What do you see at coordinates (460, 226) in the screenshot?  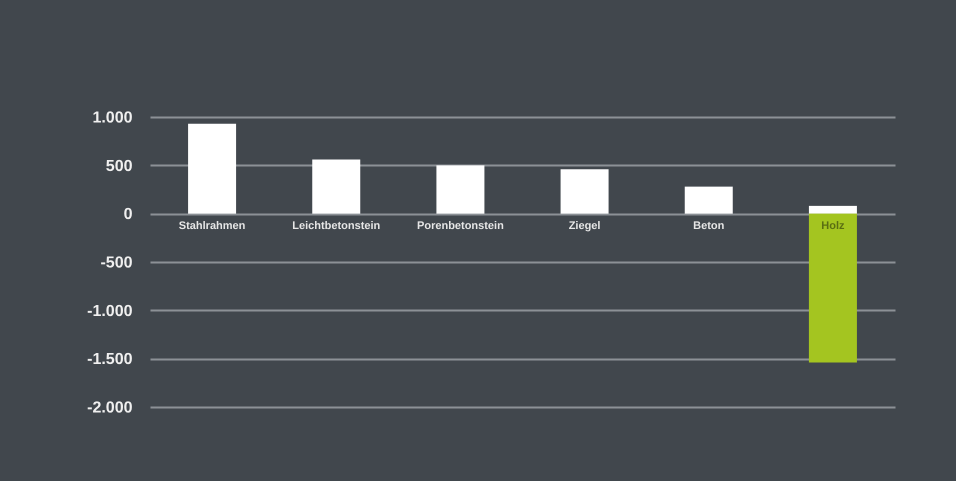 I see `x-tick-label: Porenbetonstein` at bounding box center [460, 226].